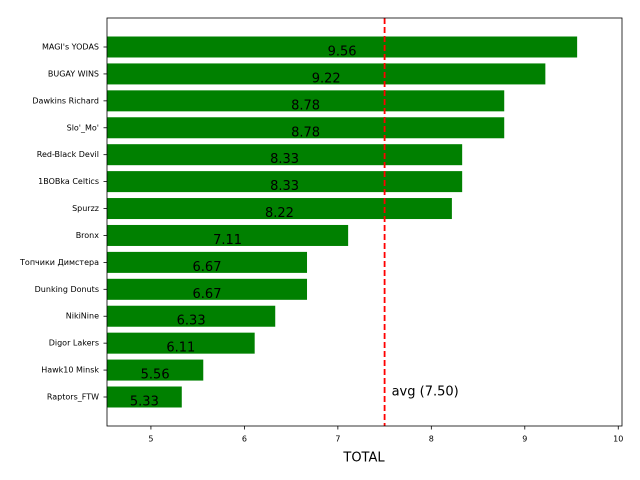 The width and height of the screenshot is (640, 480). Describe the element at coordinates (342, 52) in the screenshot. I see `value-label: 9.56` at that location.